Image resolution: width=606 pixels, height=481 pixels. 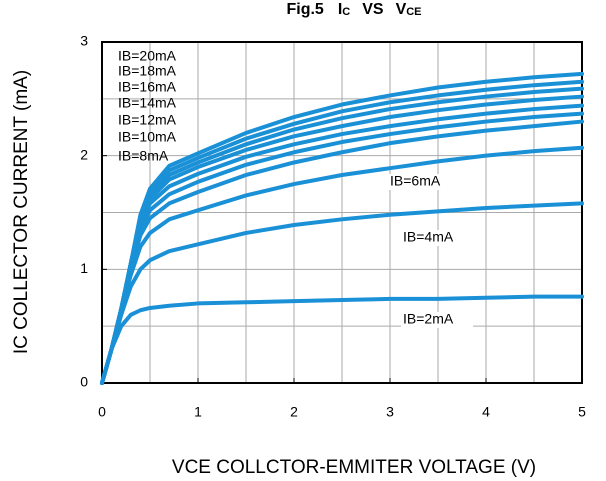 I want to click on series-label: IB=16mA, so click(x=147, y=87).